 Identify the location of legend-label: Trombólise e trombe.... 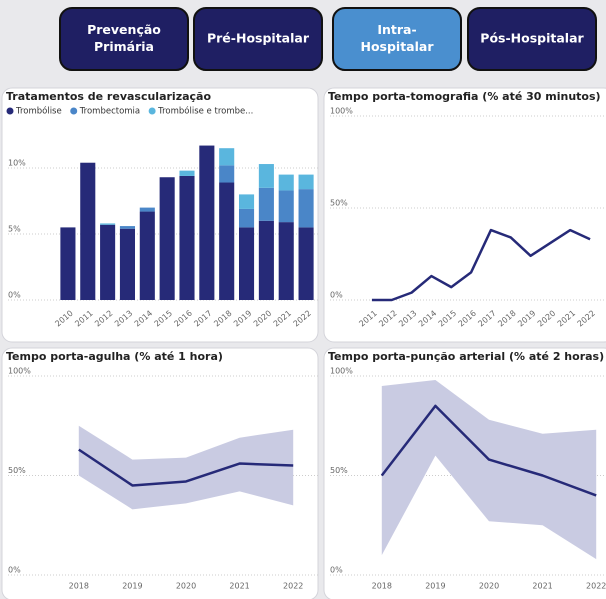
(205, 111).